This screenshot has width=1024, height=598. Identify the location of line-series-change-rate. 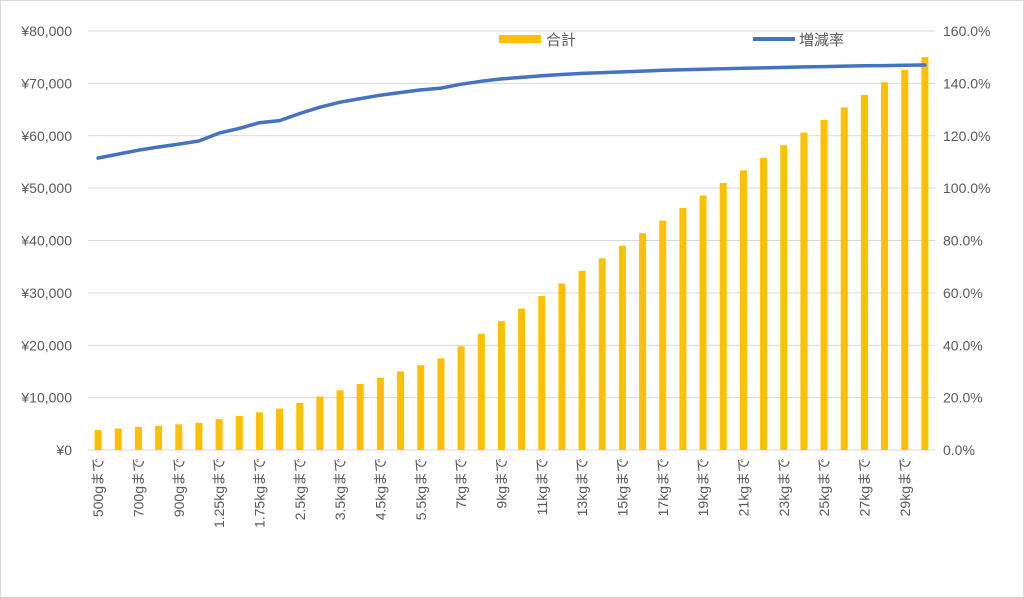
(511, 111).